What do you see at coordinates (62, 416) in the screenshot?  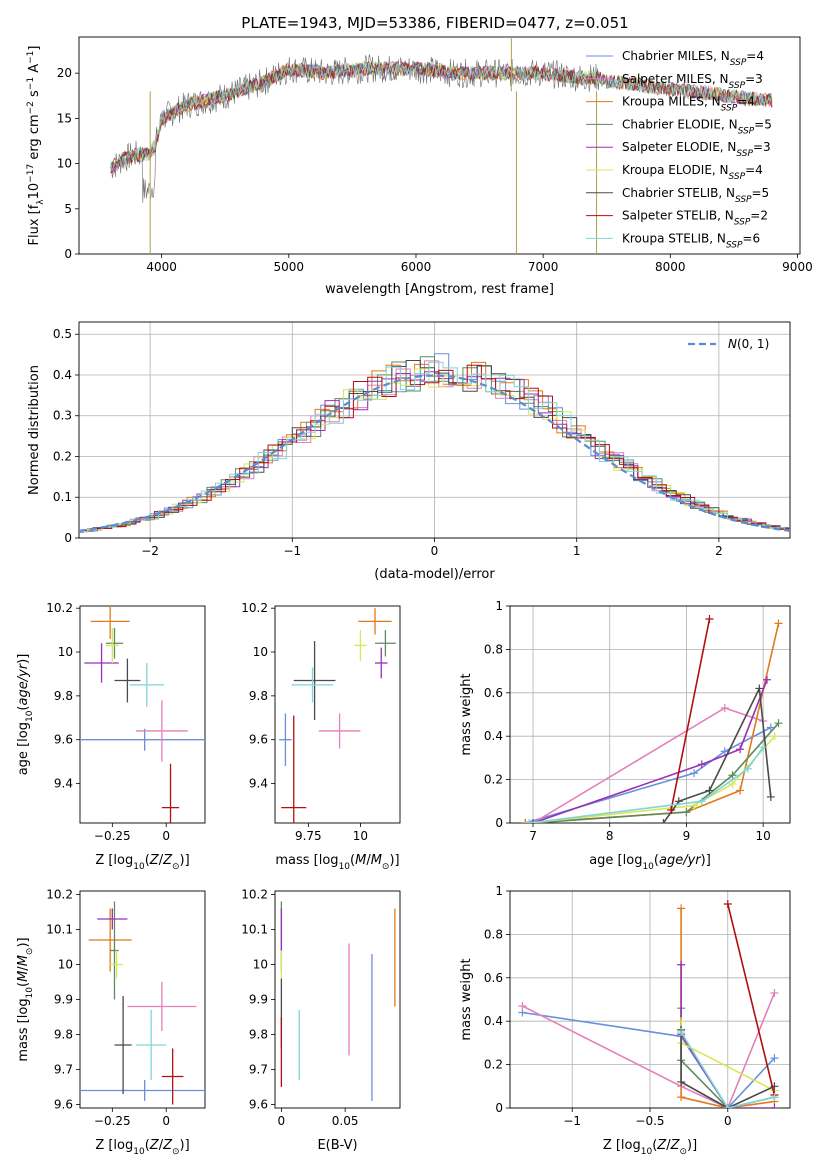 I see `y-tick-label: 0.3` at bounding box center [62, 416].